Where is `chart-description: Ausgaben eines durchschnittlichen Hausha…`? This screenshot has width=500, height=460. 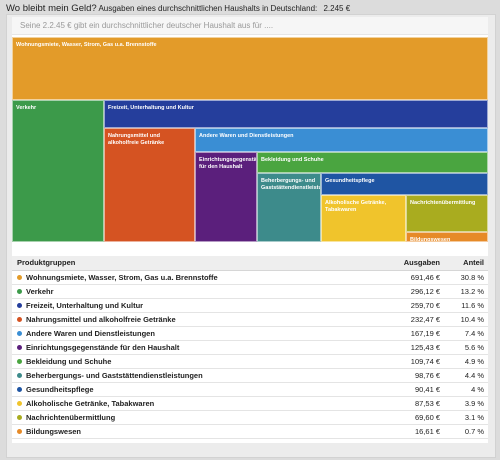 chart-description: Ausgaben eines durchschnittlichen Hausha… is located at coordinates (208, 8).